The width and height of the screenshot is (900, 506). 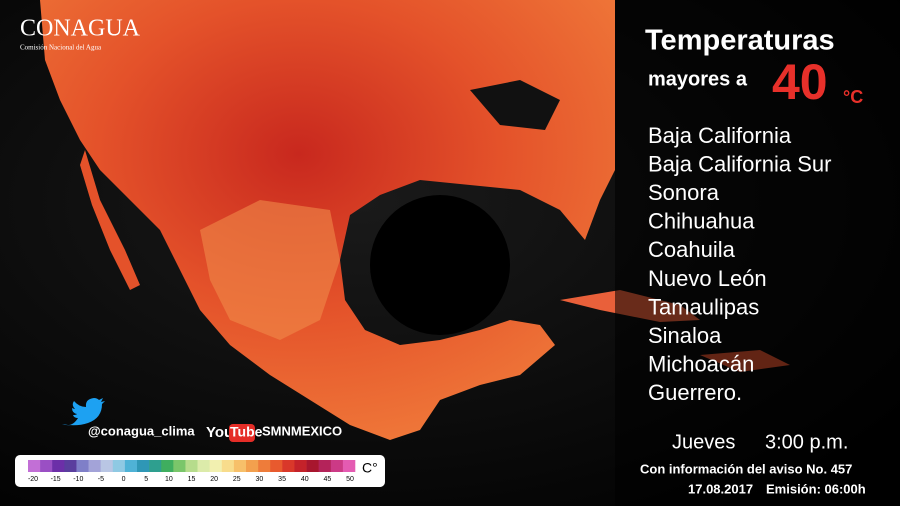 I want to click on youtube-handle: SMNMEXICO, so click(x=302, y=430).